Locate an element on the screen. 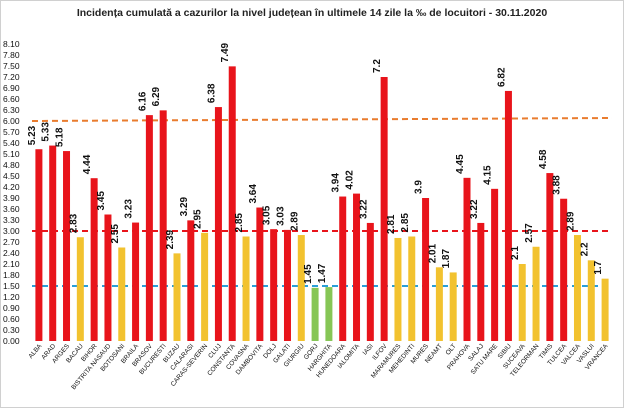 This screenshot has width=624, height=408. data-label: 3.03 is located at coordinates (280, 216).